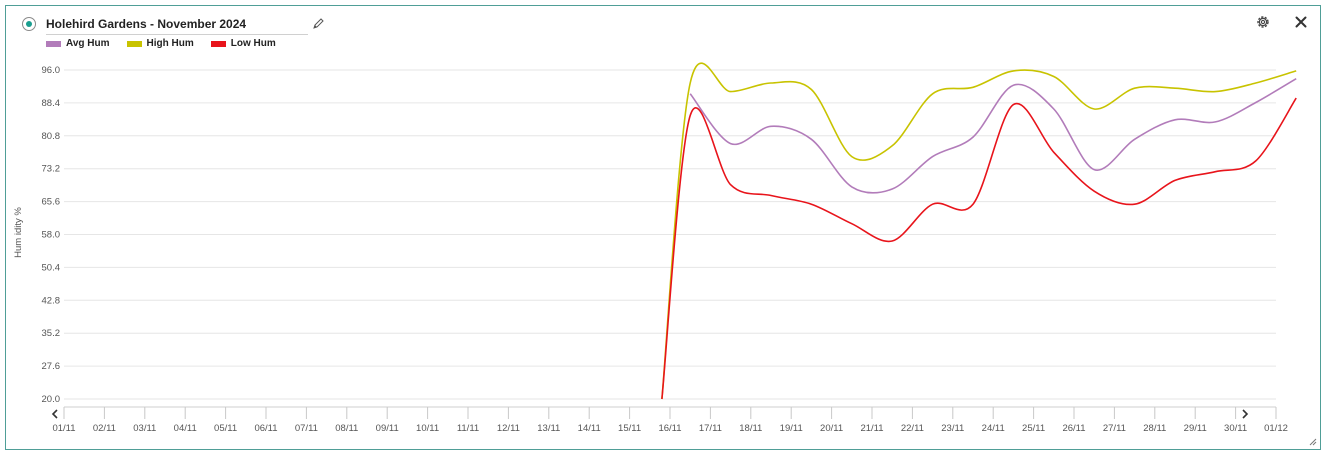 The image size is (1326, 455). What do you see at coordinates (1195, 428) in the screenshot?
I see `x-tick-label: 29/11` at bounding box center [1195, 428].